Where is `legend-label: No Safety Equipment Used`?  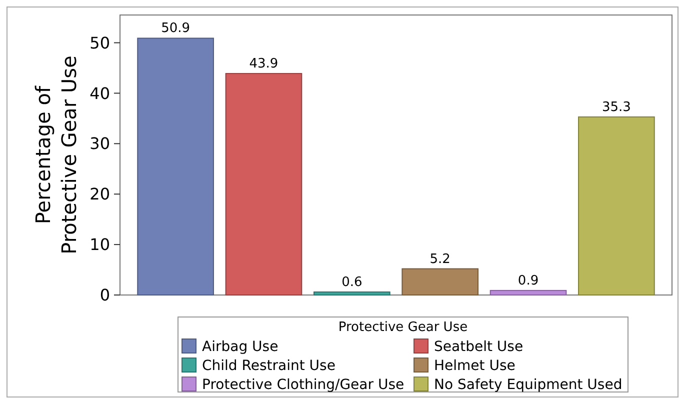 legend-label: No Safety Equipment Used is located at coordinates (528, 384).